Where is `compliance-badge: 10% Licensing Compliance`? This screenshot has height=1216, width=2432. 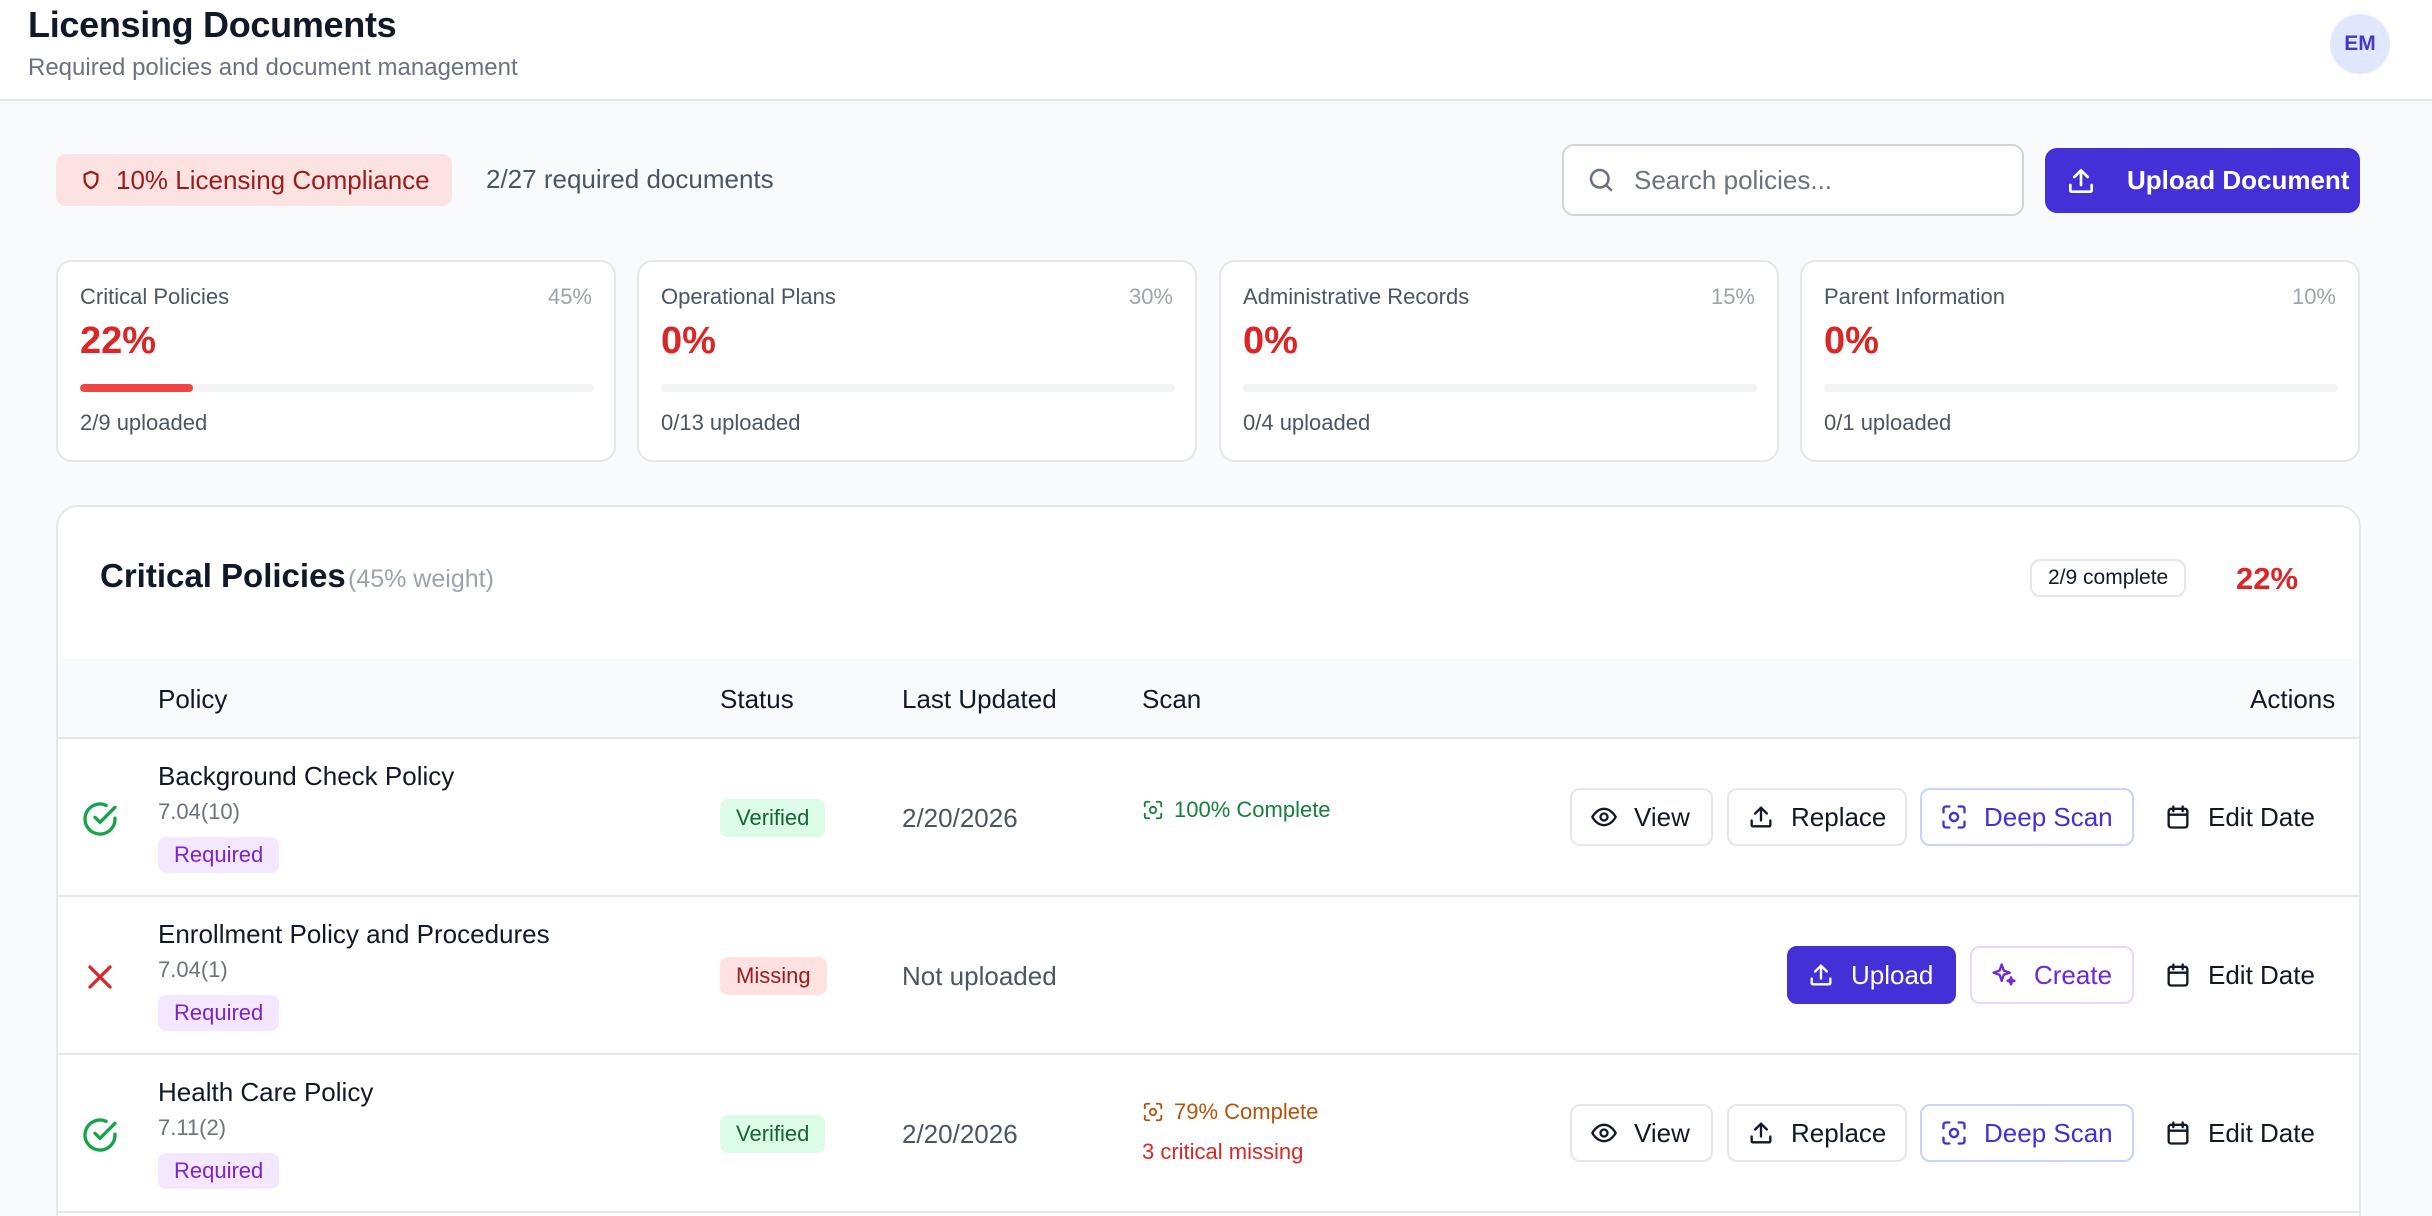
compliance-badge: 10% Licensing Compliance is located at coordinates (254, 180).